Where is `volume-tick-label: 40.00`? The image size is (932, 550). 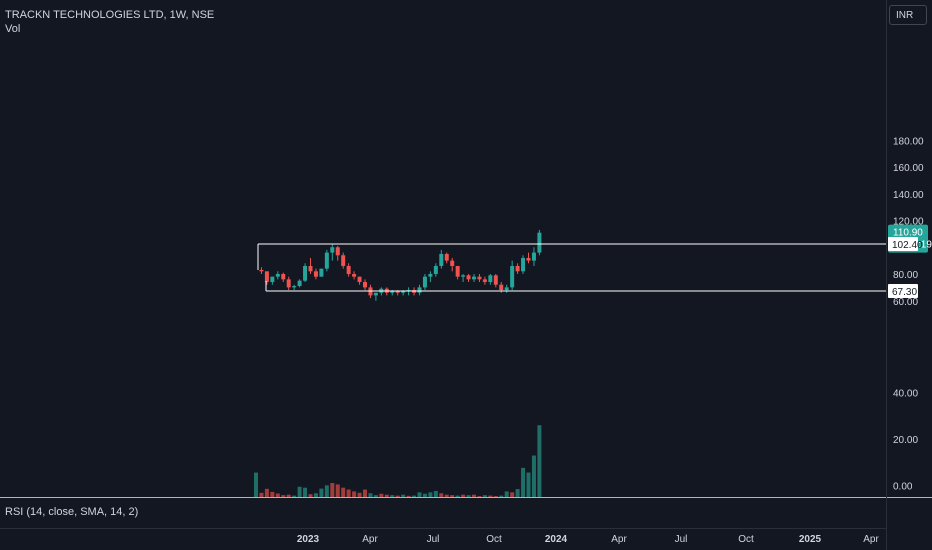
volume-tick-label: 40.00 is located at coordinates (905, 393).